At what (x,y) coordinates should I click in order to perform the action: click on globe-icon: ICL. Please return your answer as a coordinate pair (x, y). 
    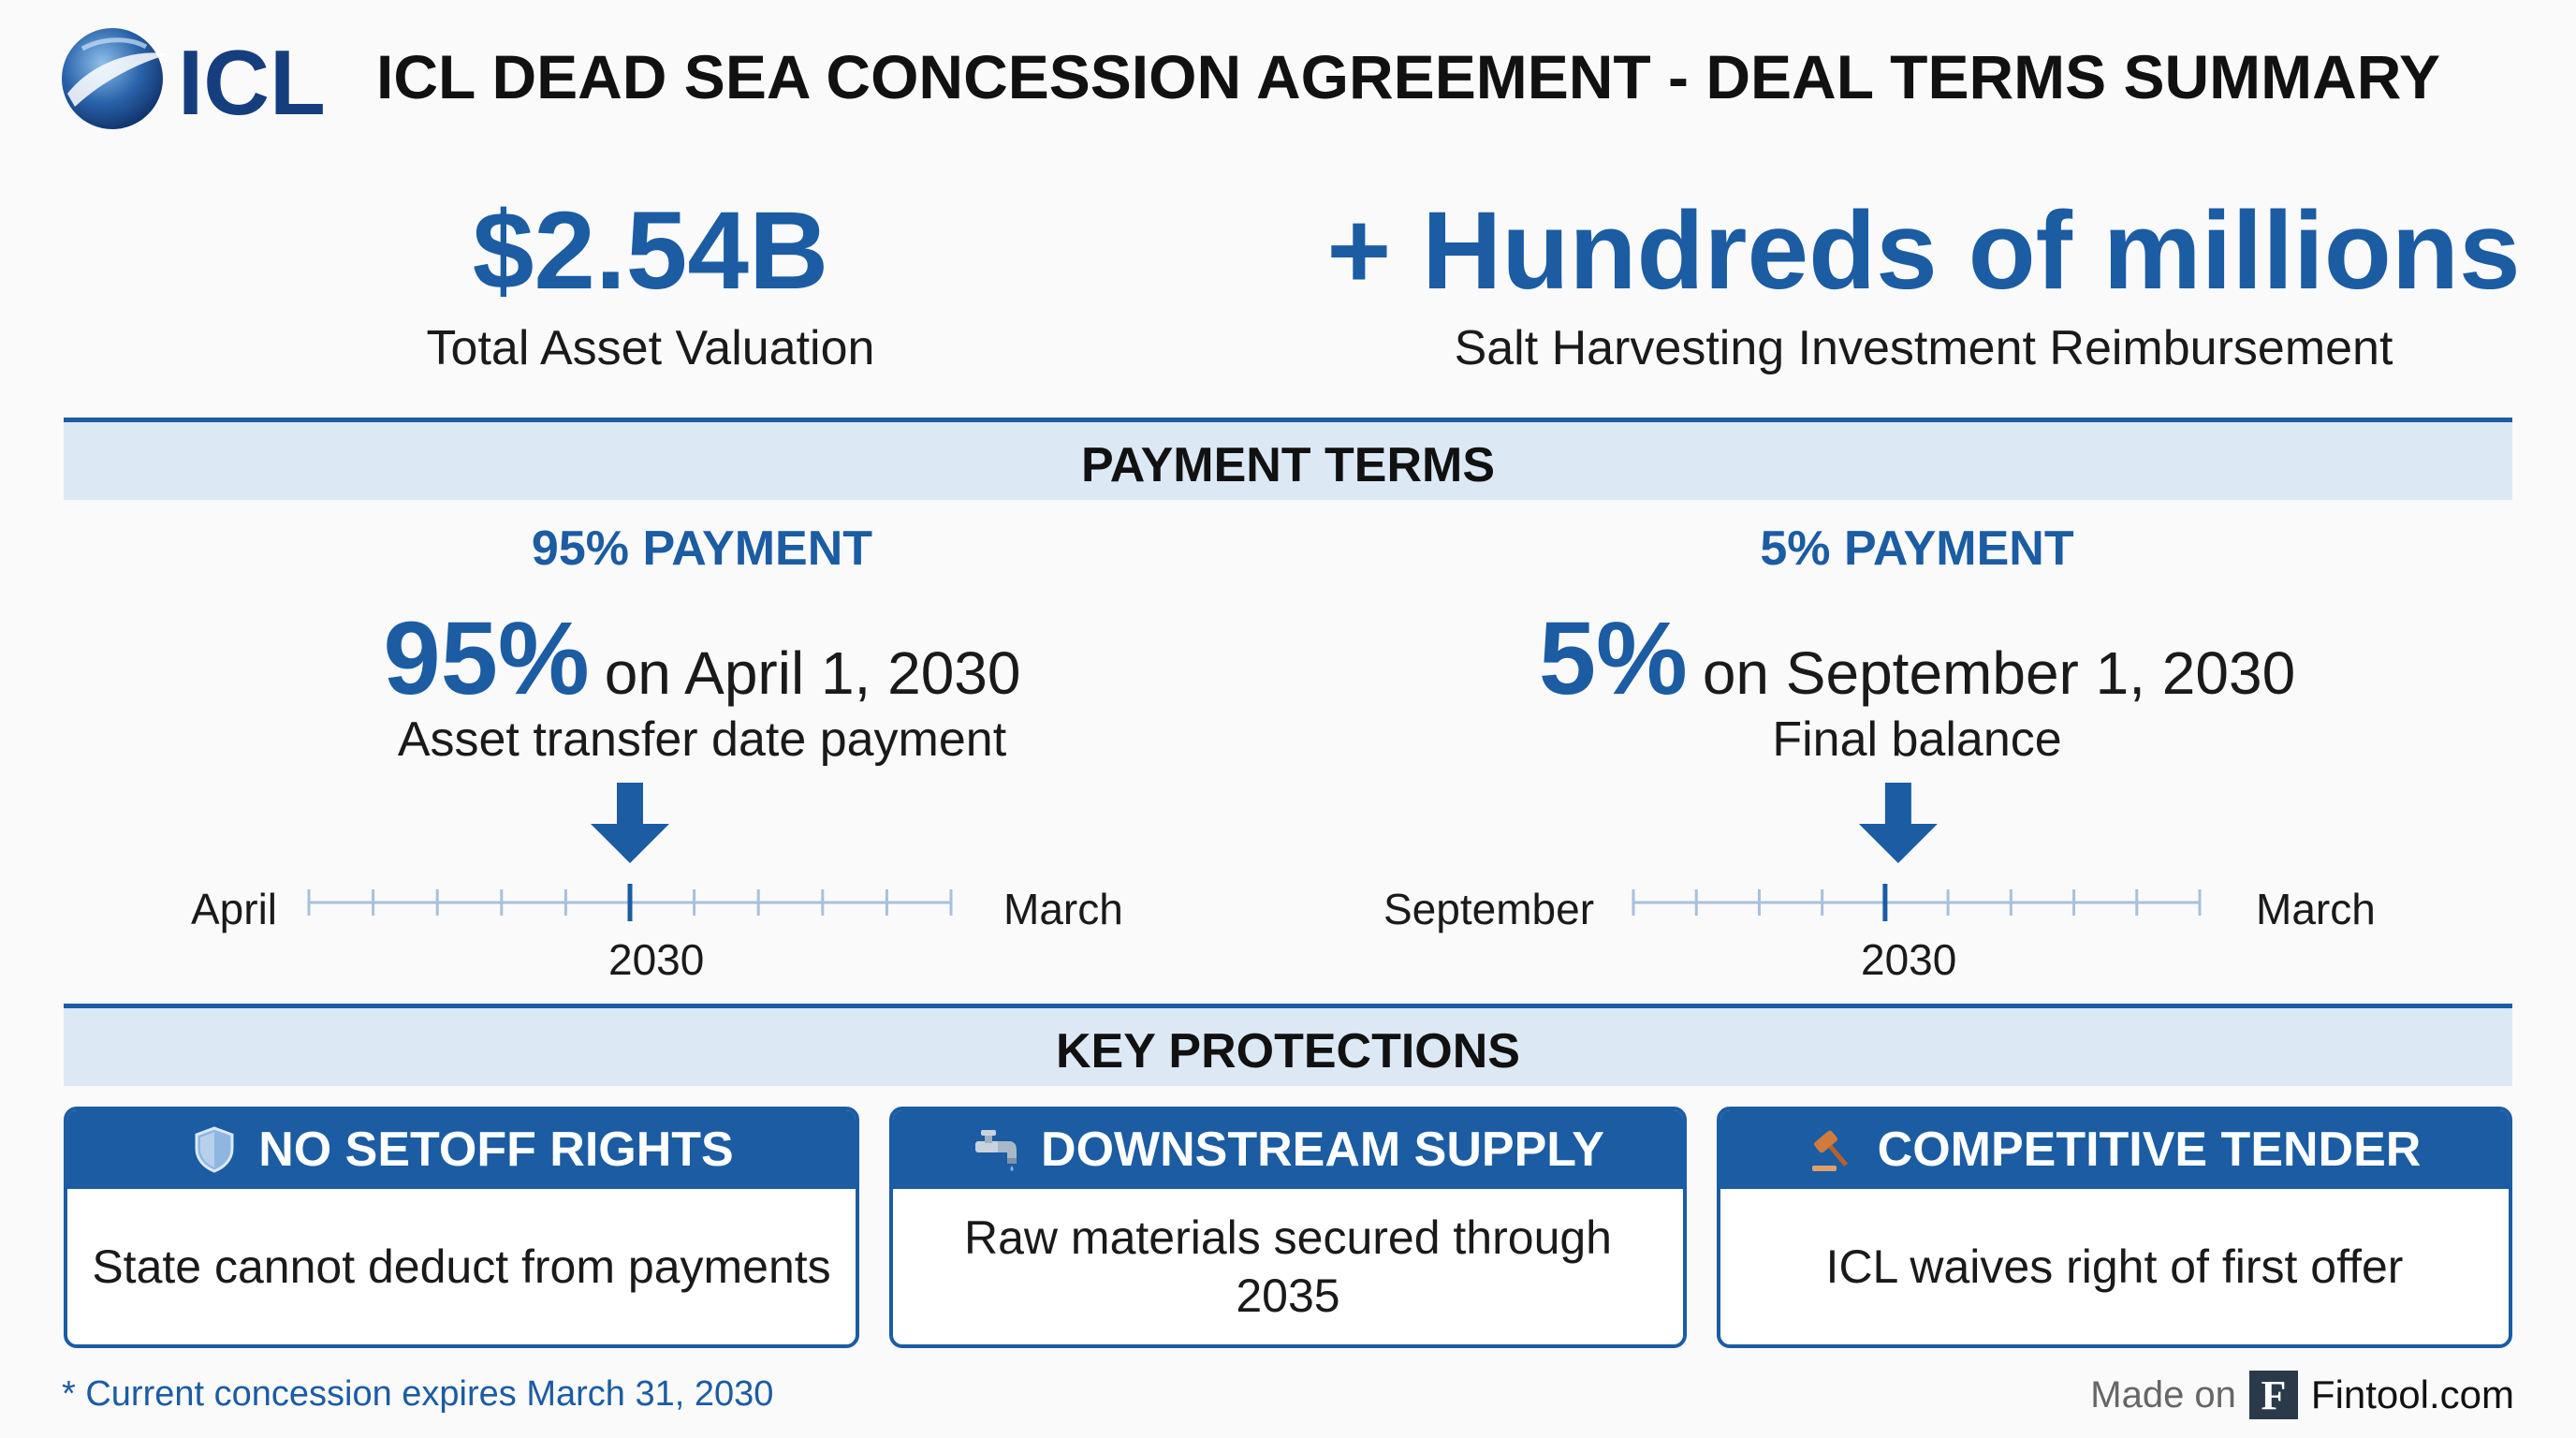
    Looking at the image, I should click on (194, 81).